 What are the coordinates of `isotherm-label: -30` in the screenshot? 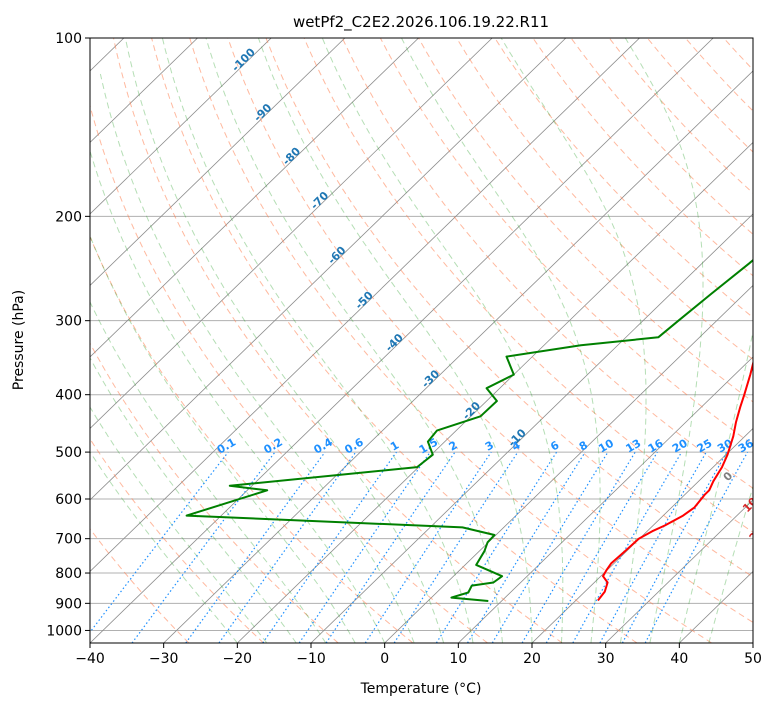 It's located at (430, 378).